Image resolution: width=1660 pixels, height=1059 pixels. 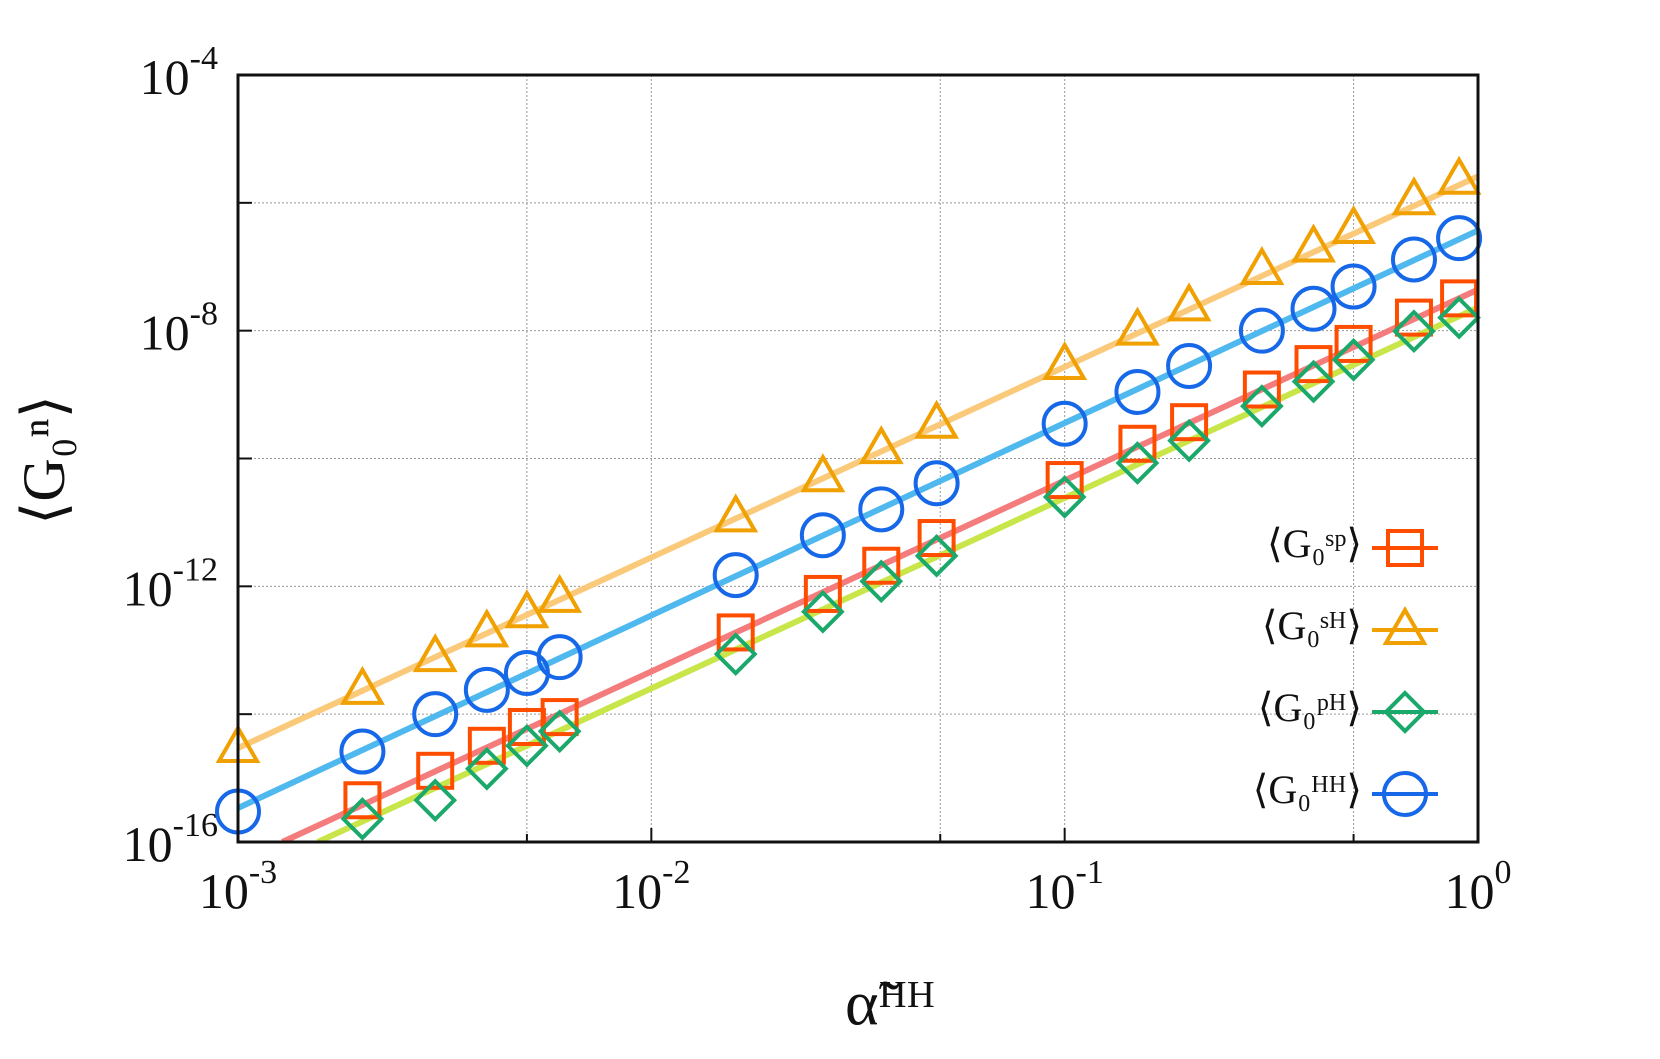 I want to click on x-tick-label-exponent: -2, so click(x=676, y=872).